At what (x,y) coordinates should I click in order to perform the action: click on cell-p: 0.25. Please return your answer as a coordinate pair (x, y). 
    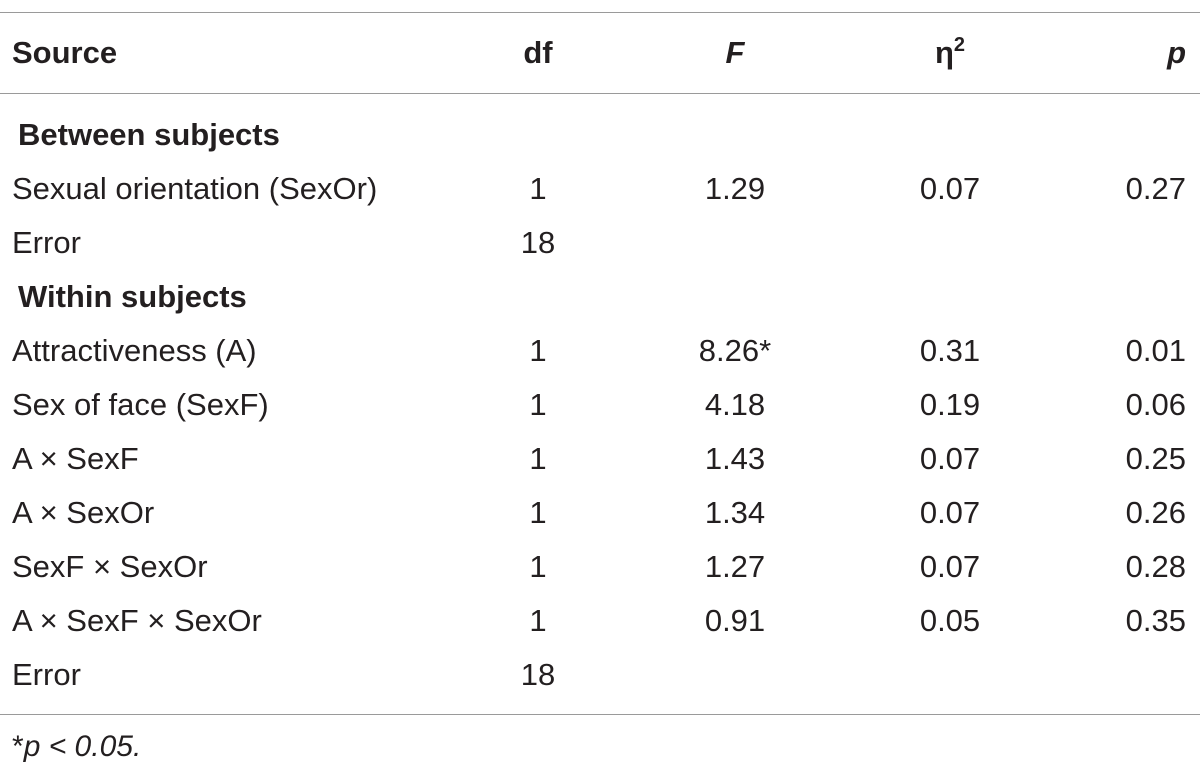
    Looking at the image, I should click on (1155, 458).